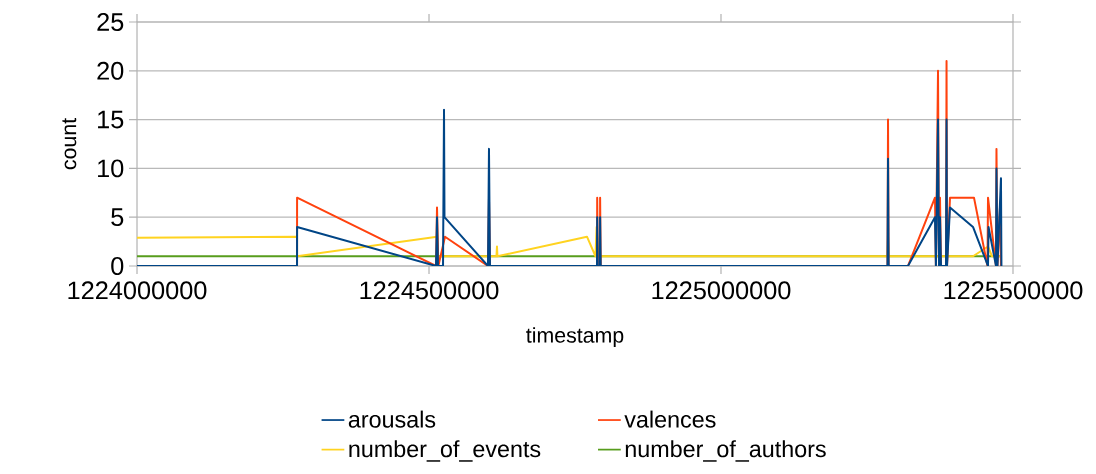  What do you see at coordinates (392, 419) in the screenshot?
I see `legend-label: arousals` at bounding box center [392, 419].